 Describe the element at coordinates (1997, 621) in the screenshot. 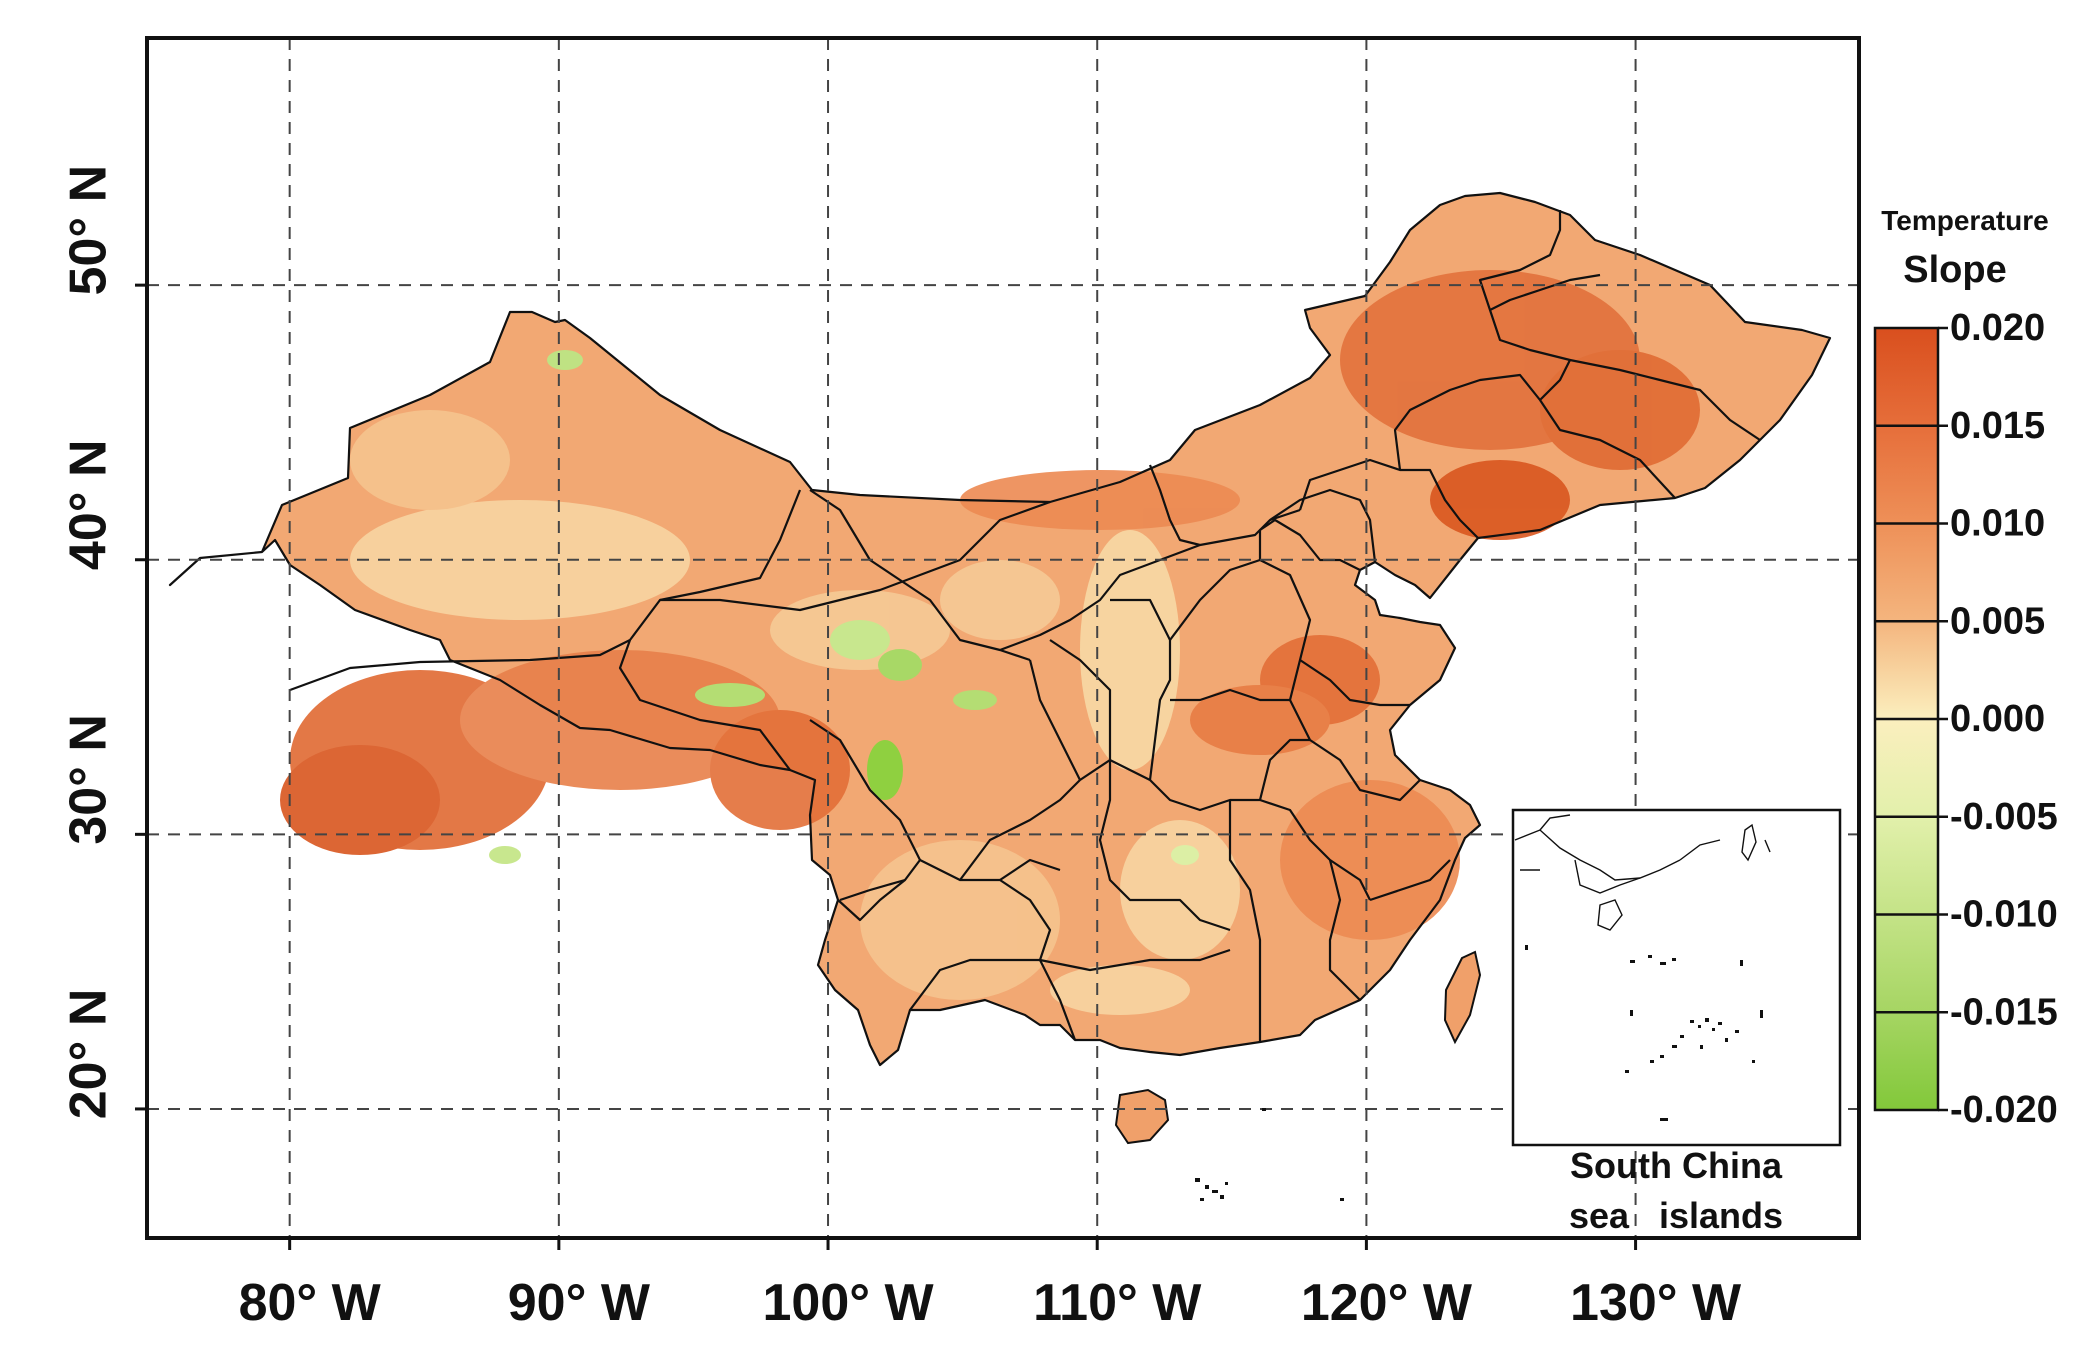

I see `legend-tick-label: 0.005` at that location.